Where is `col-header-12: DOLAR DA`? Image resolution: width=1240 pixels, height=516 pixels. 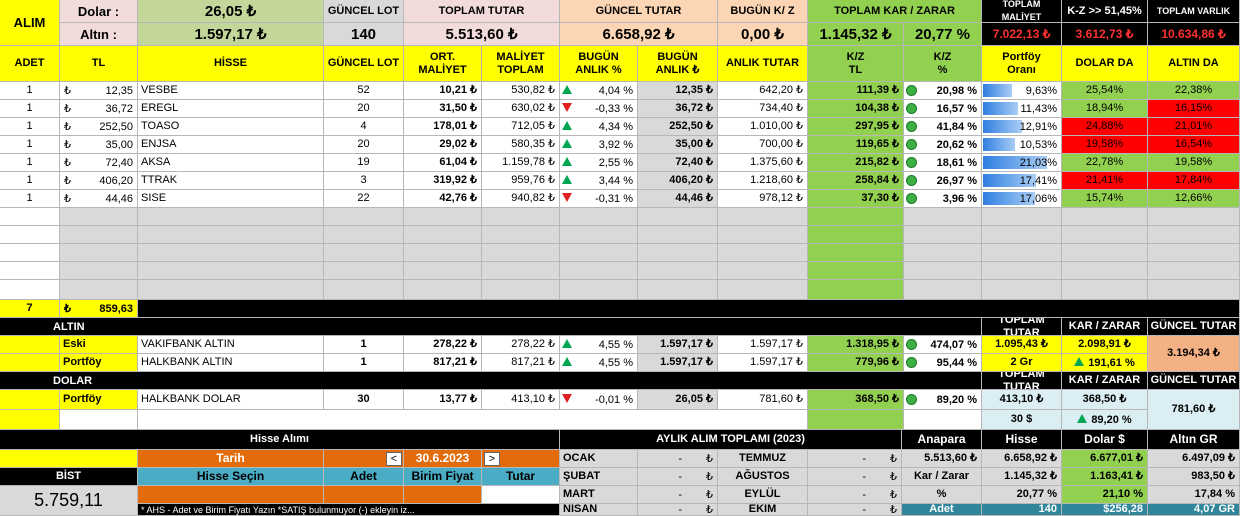 col-header-12: DOLAR DA is located at coordinates (1105, 64).